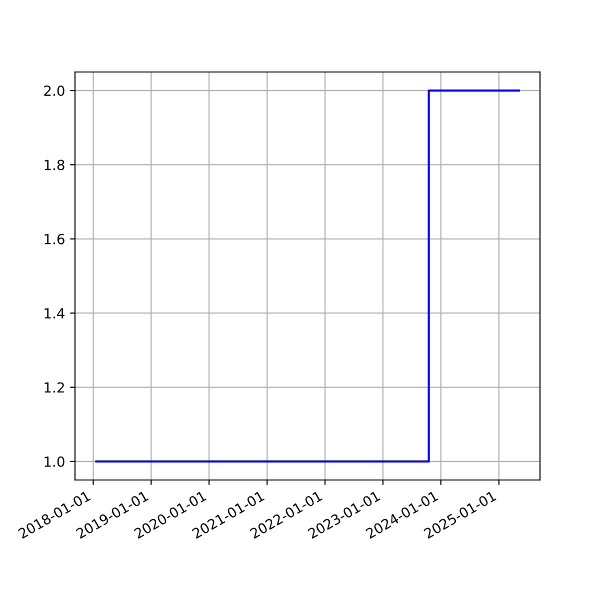 This screenshot has height=600, width=600. Describe the element at coordinates (54, 313) in the screenshot. I see `y-tick-label: 1.4` at that location.